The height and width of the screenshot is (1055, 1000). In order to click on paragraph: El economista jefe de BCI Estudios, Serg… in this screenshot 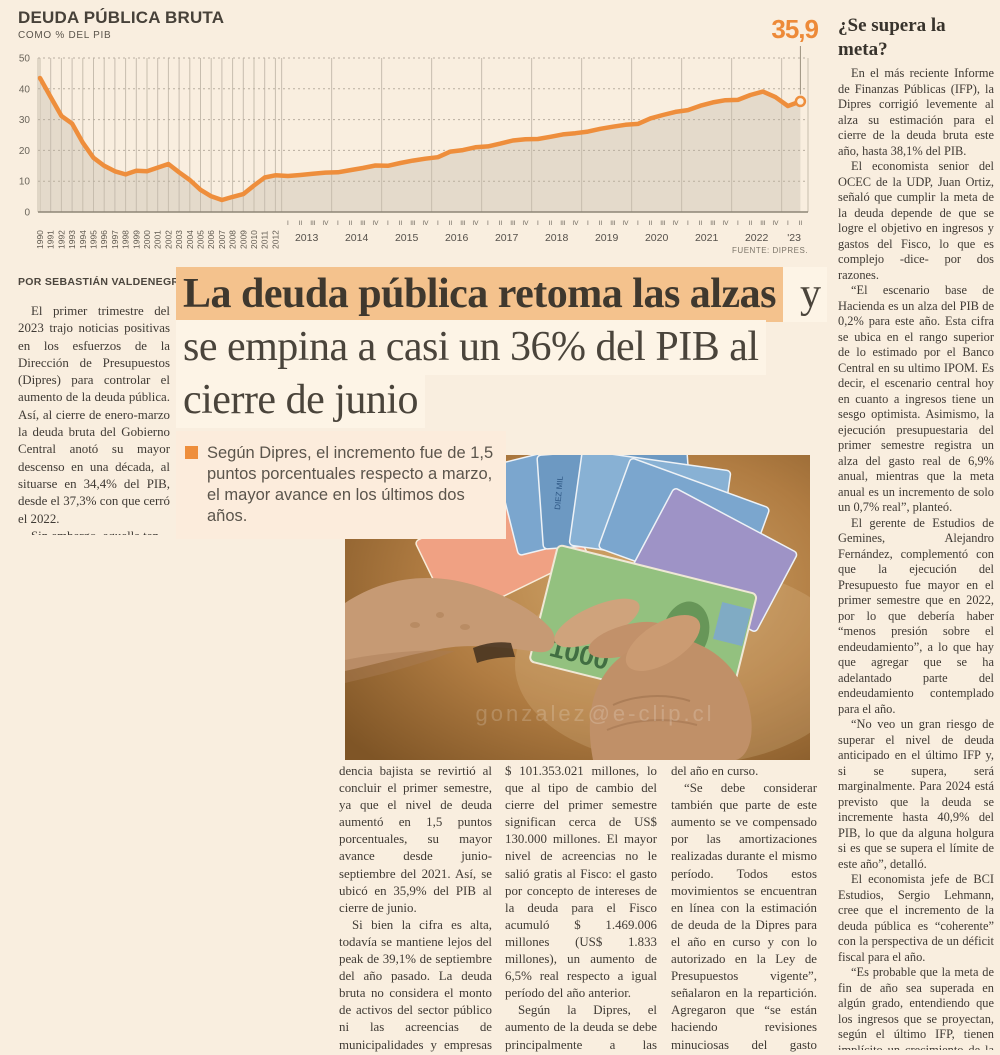, I will do `click(916, 918)`.